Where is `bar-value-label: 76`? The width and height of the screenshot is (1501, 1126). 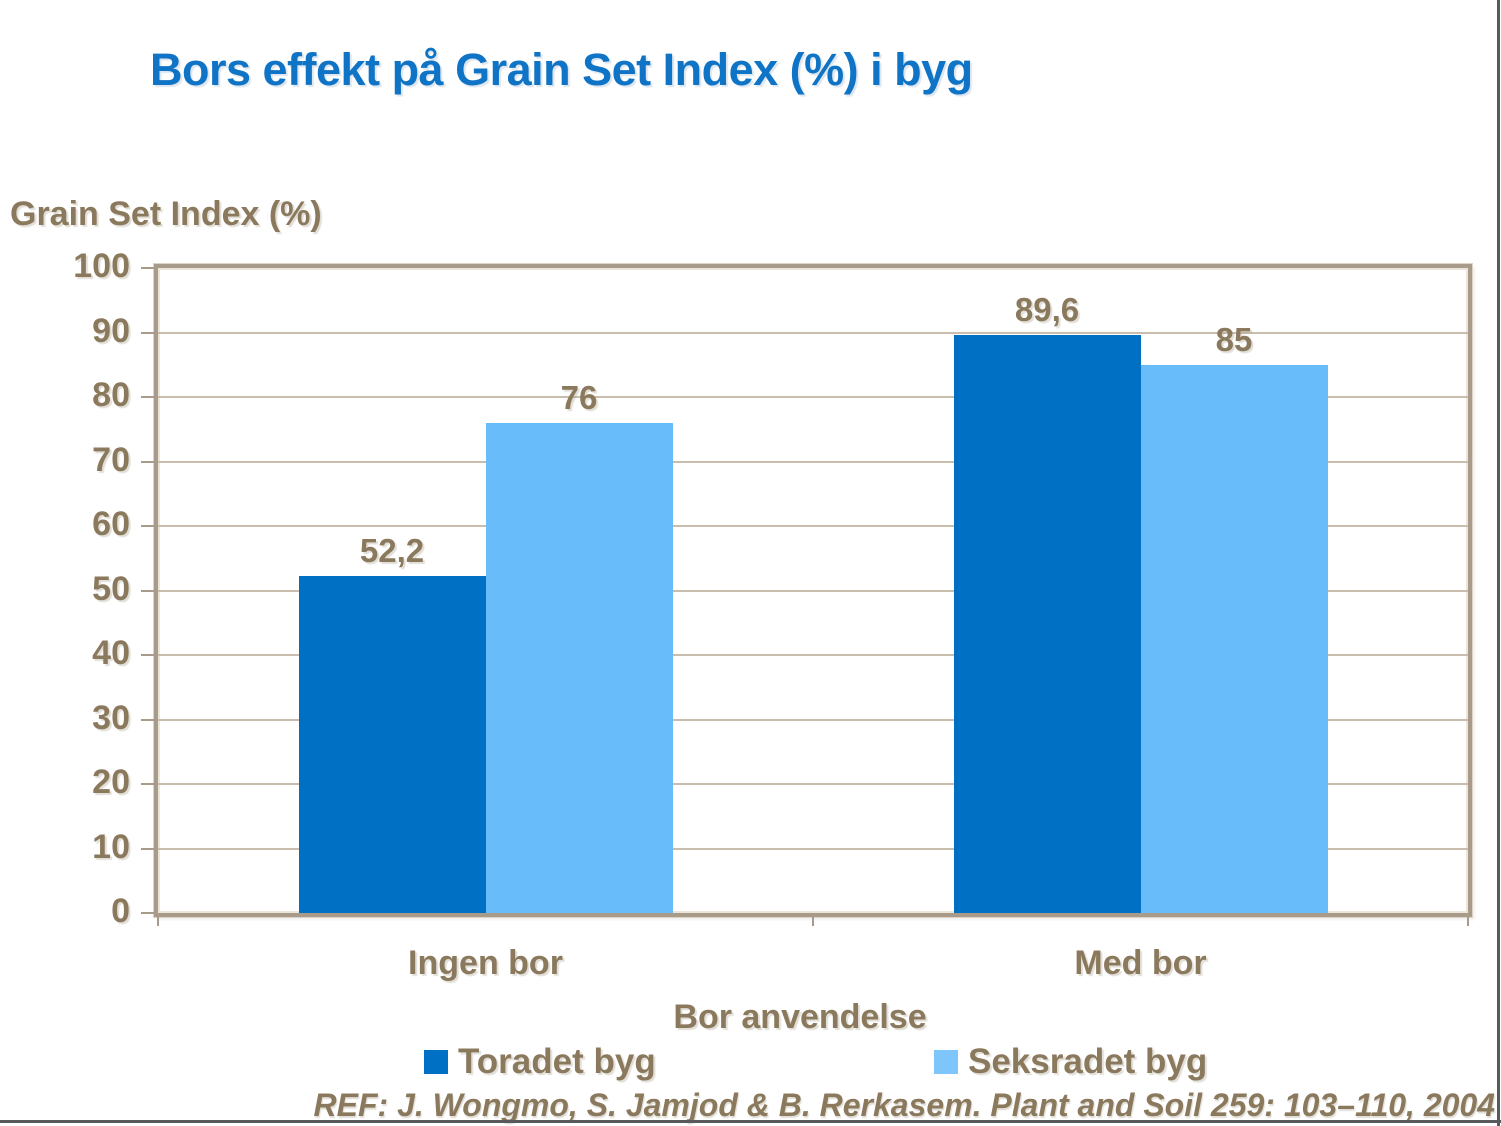
bar-value-label: 76 is located at coordinates (579, 397).